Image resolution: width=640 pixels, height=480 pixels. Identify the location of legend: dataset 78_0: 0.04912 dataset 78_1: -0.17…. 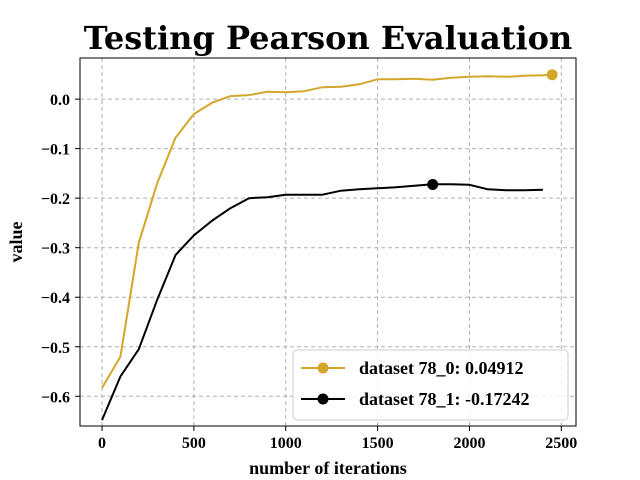
(430, 385).